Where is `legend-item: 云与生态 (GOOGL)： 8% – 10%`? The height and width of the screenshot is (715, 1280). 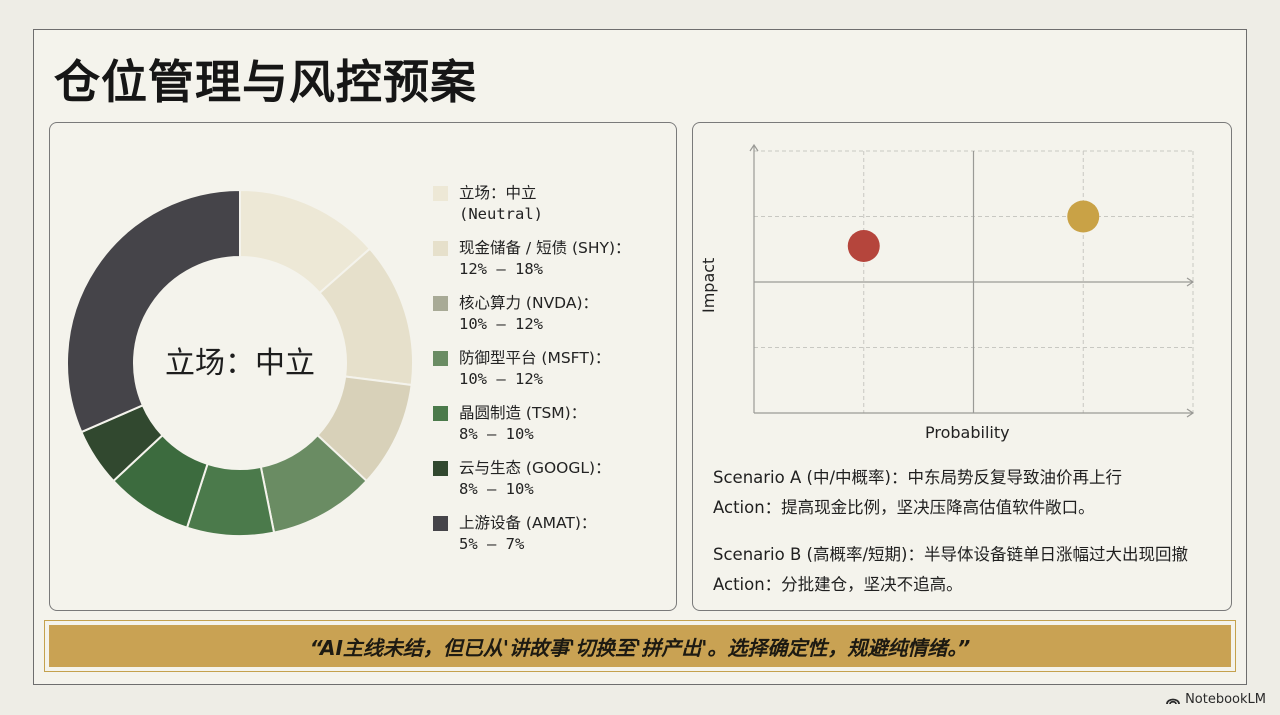 legend-item: 云与生态 (GOOGL)： 8% – 10% is located at coordinates (553, 485).